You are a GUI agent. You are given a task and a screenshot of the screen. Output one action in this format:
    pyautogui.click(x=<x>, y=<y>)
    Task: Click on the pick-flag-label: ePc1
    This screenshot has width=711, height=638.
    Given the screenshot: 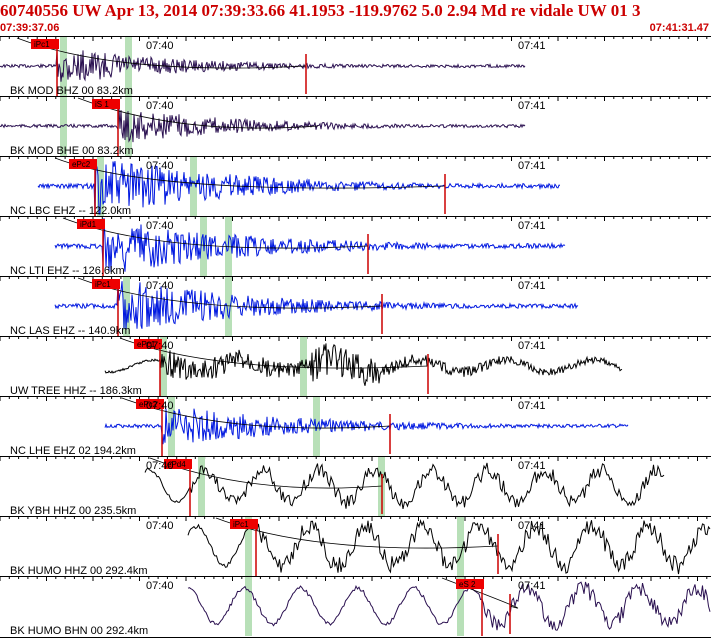 What is the action you would take?
    pyautogui.click(x=146, y=344)
    